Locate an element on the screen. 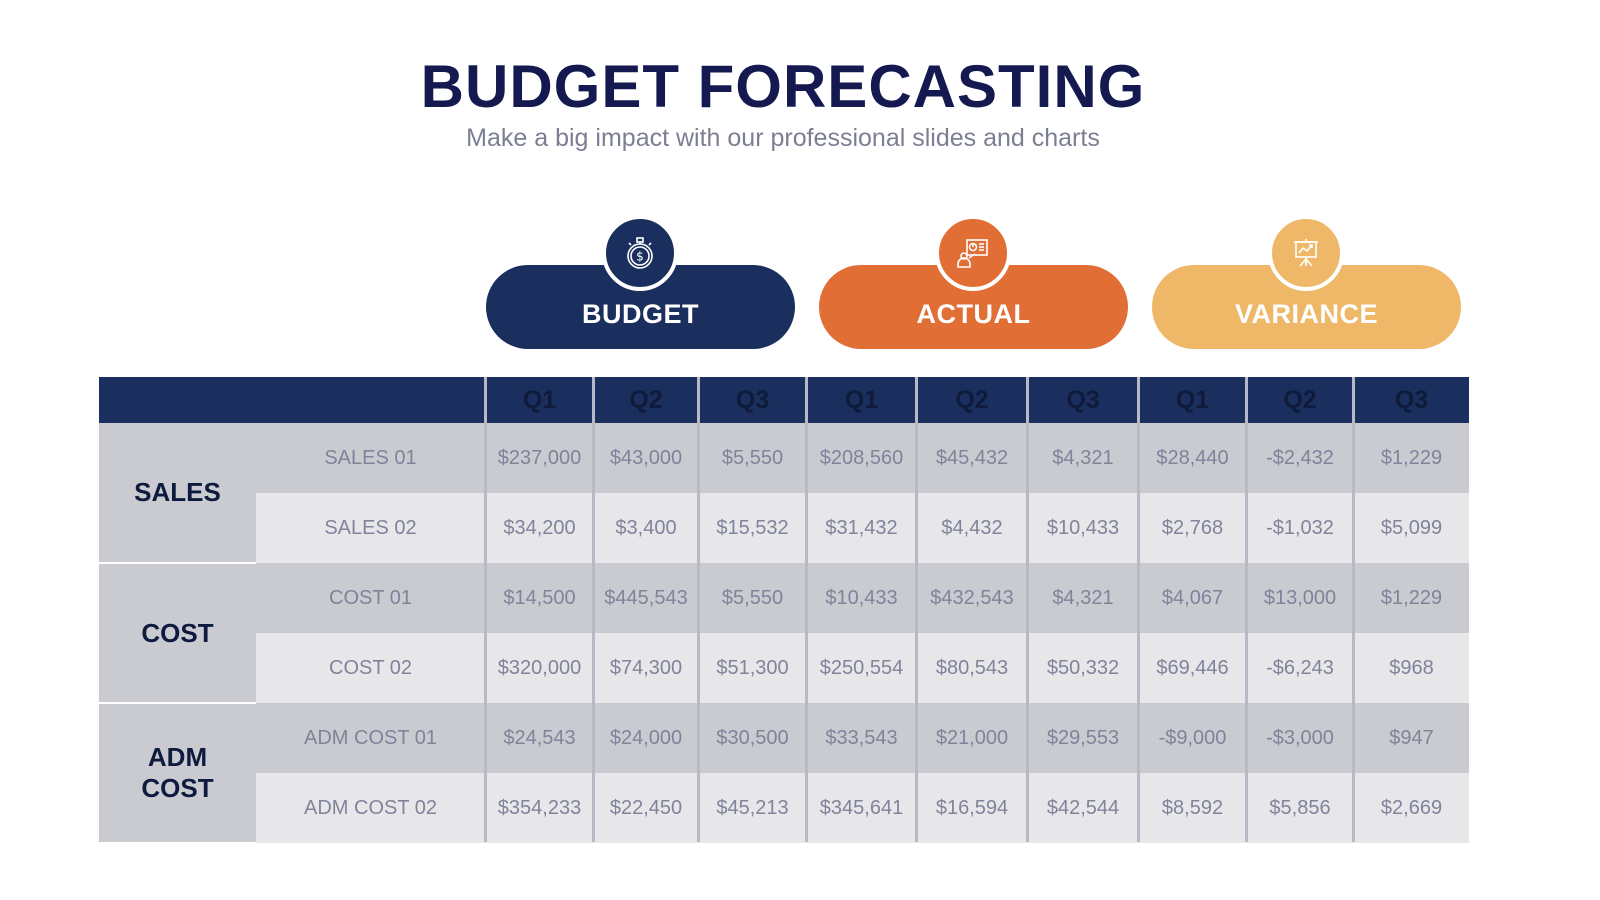 This screenshot has width=1600, height=900. group-label: COST is located at coordinates (177, 632).